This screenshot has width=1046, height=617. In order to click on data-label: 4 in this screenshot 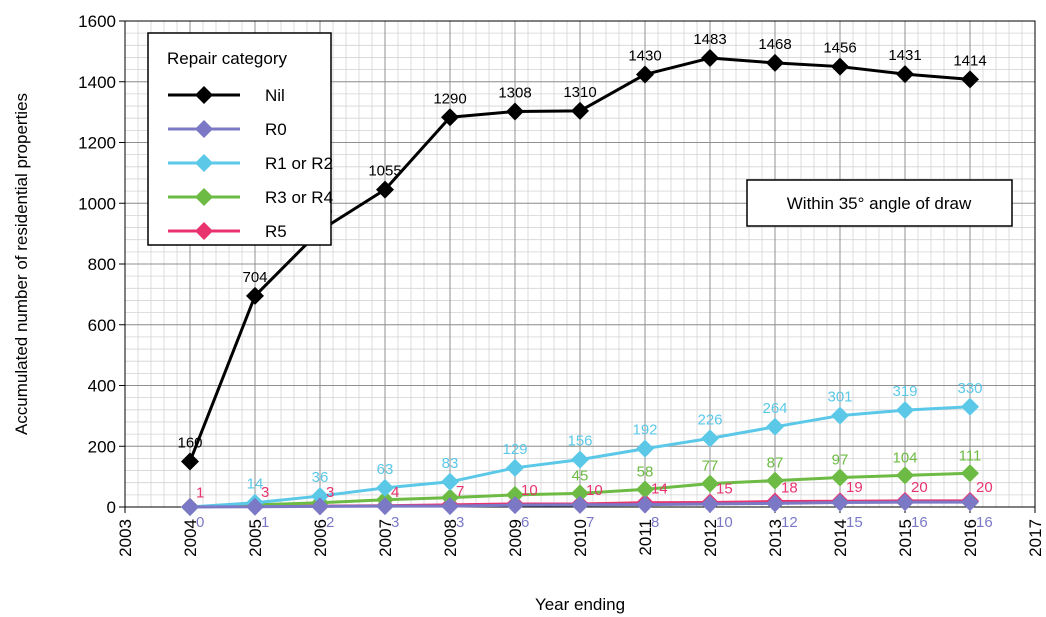, I will do `click(395, 492)`.